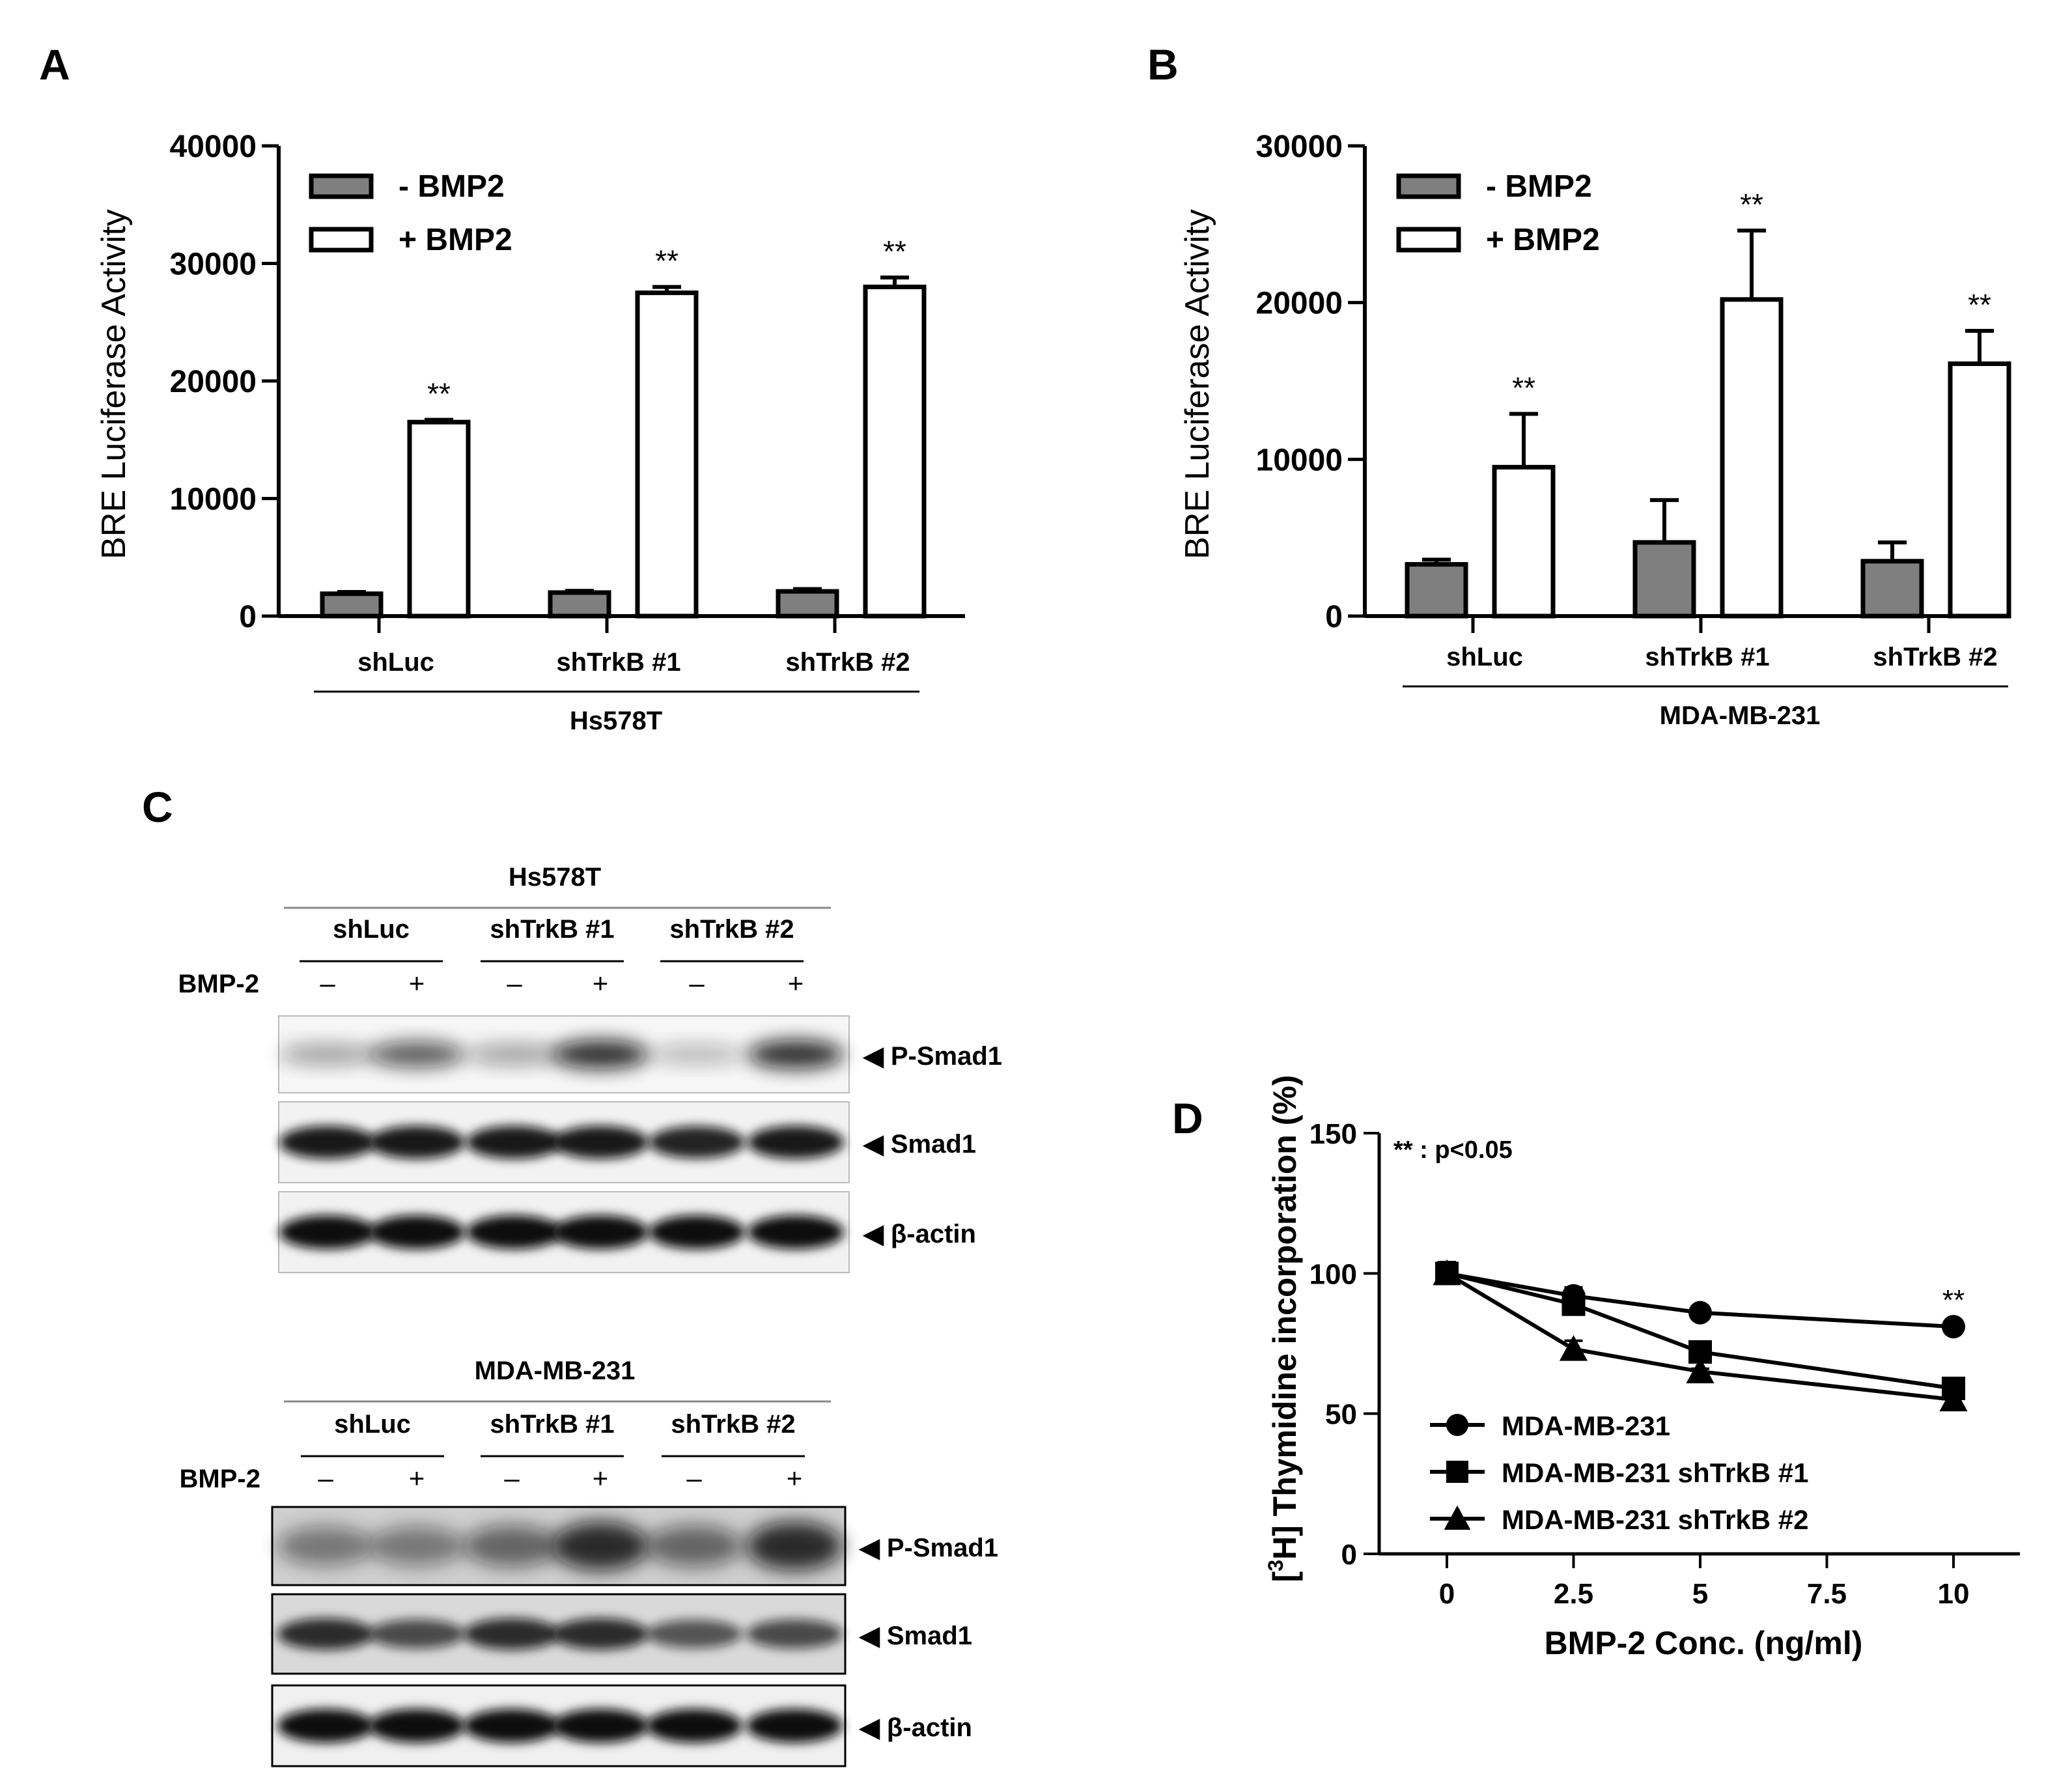  I want to click on chart-a-categories: shLuc shTrkB #1 shTrkB #2, so click(634, 662).